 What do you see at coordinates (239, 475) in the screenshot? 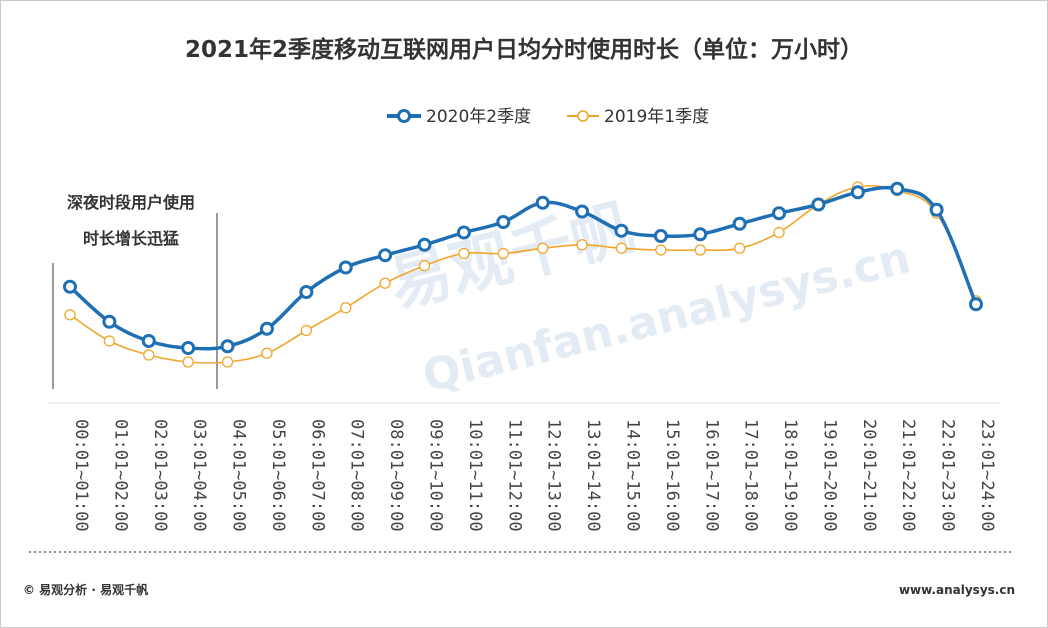
I see `x-tick-label: 04:01~05:00` at bounding box center [239, 475].